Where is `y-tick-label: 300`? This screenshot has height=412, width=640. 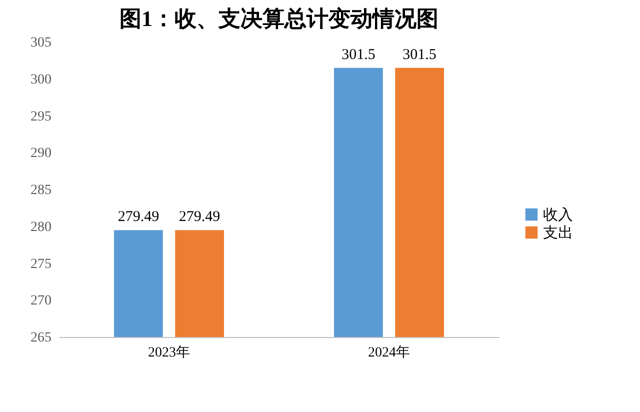 y-tick-label: 300 is located at coordinates (41, 80).